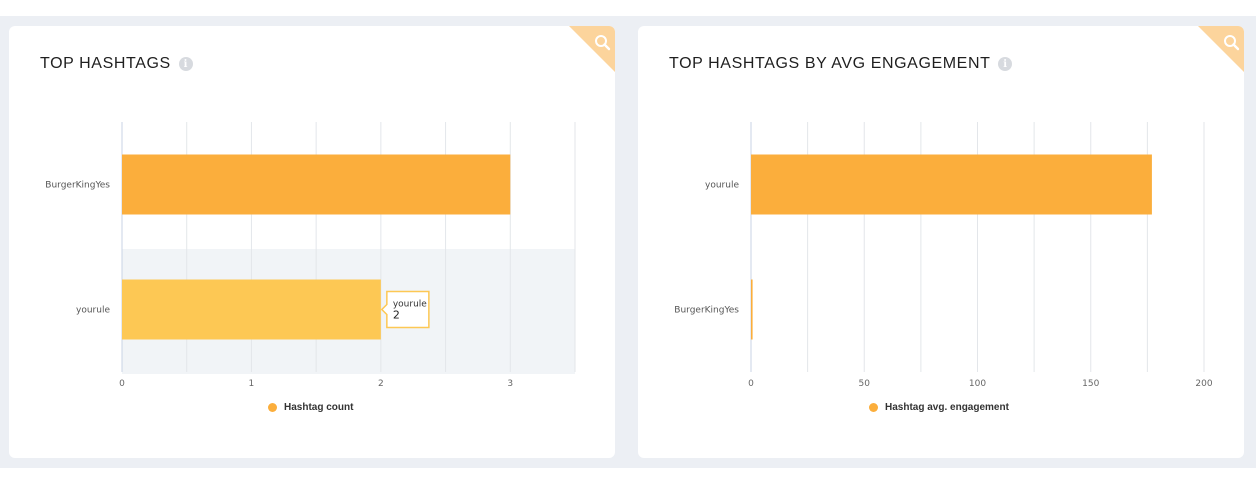 Image resolution: width=1256 pixels, height=488 pixels. I want to click on x-tick-label: 200, so click(1203, 384).